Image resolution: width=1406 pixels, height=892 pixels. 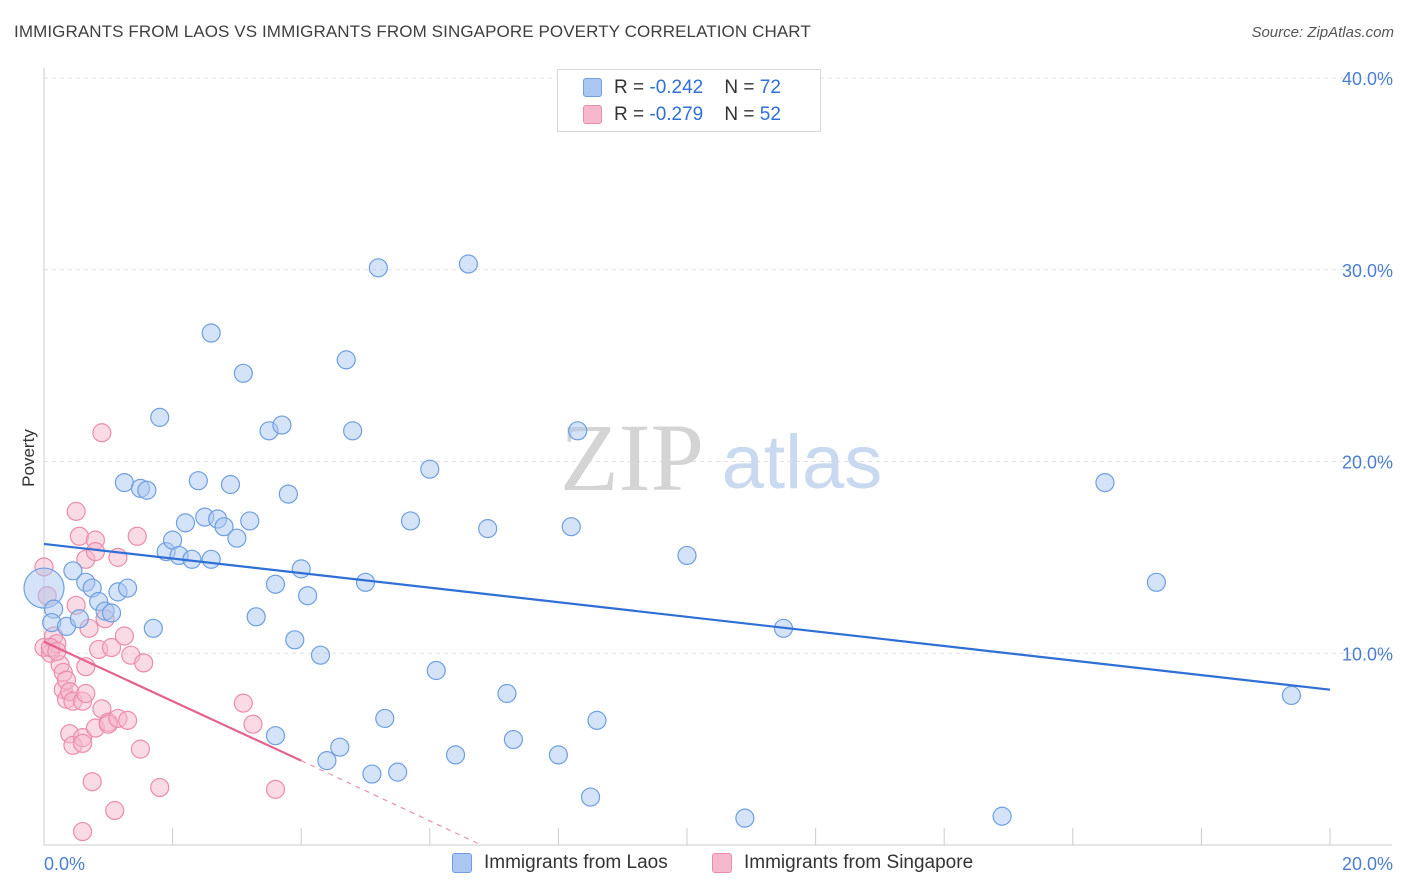 I want to click on singapore-stats: R = -0.279 N = 52, so click(x=697, y=115).